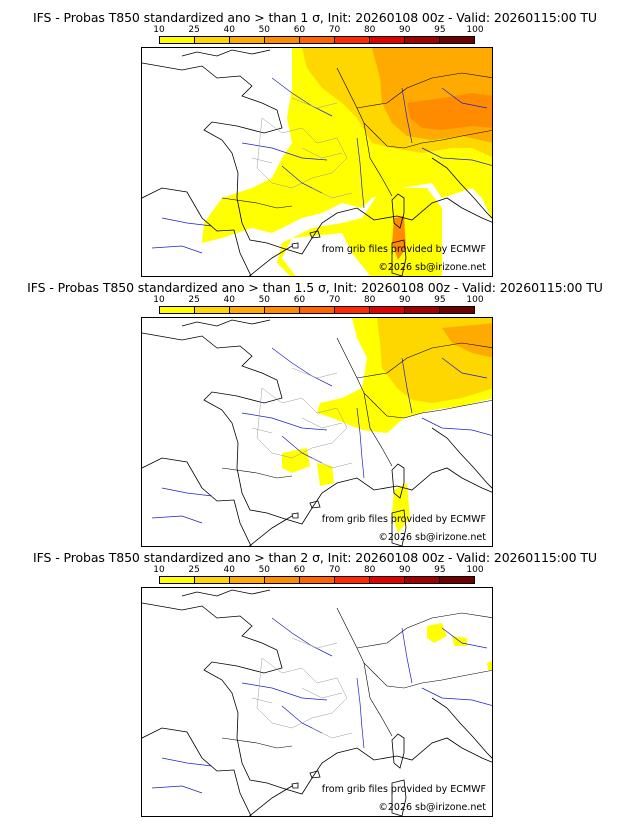  I want to click on prob-area-10-sw, so click(296, 460).